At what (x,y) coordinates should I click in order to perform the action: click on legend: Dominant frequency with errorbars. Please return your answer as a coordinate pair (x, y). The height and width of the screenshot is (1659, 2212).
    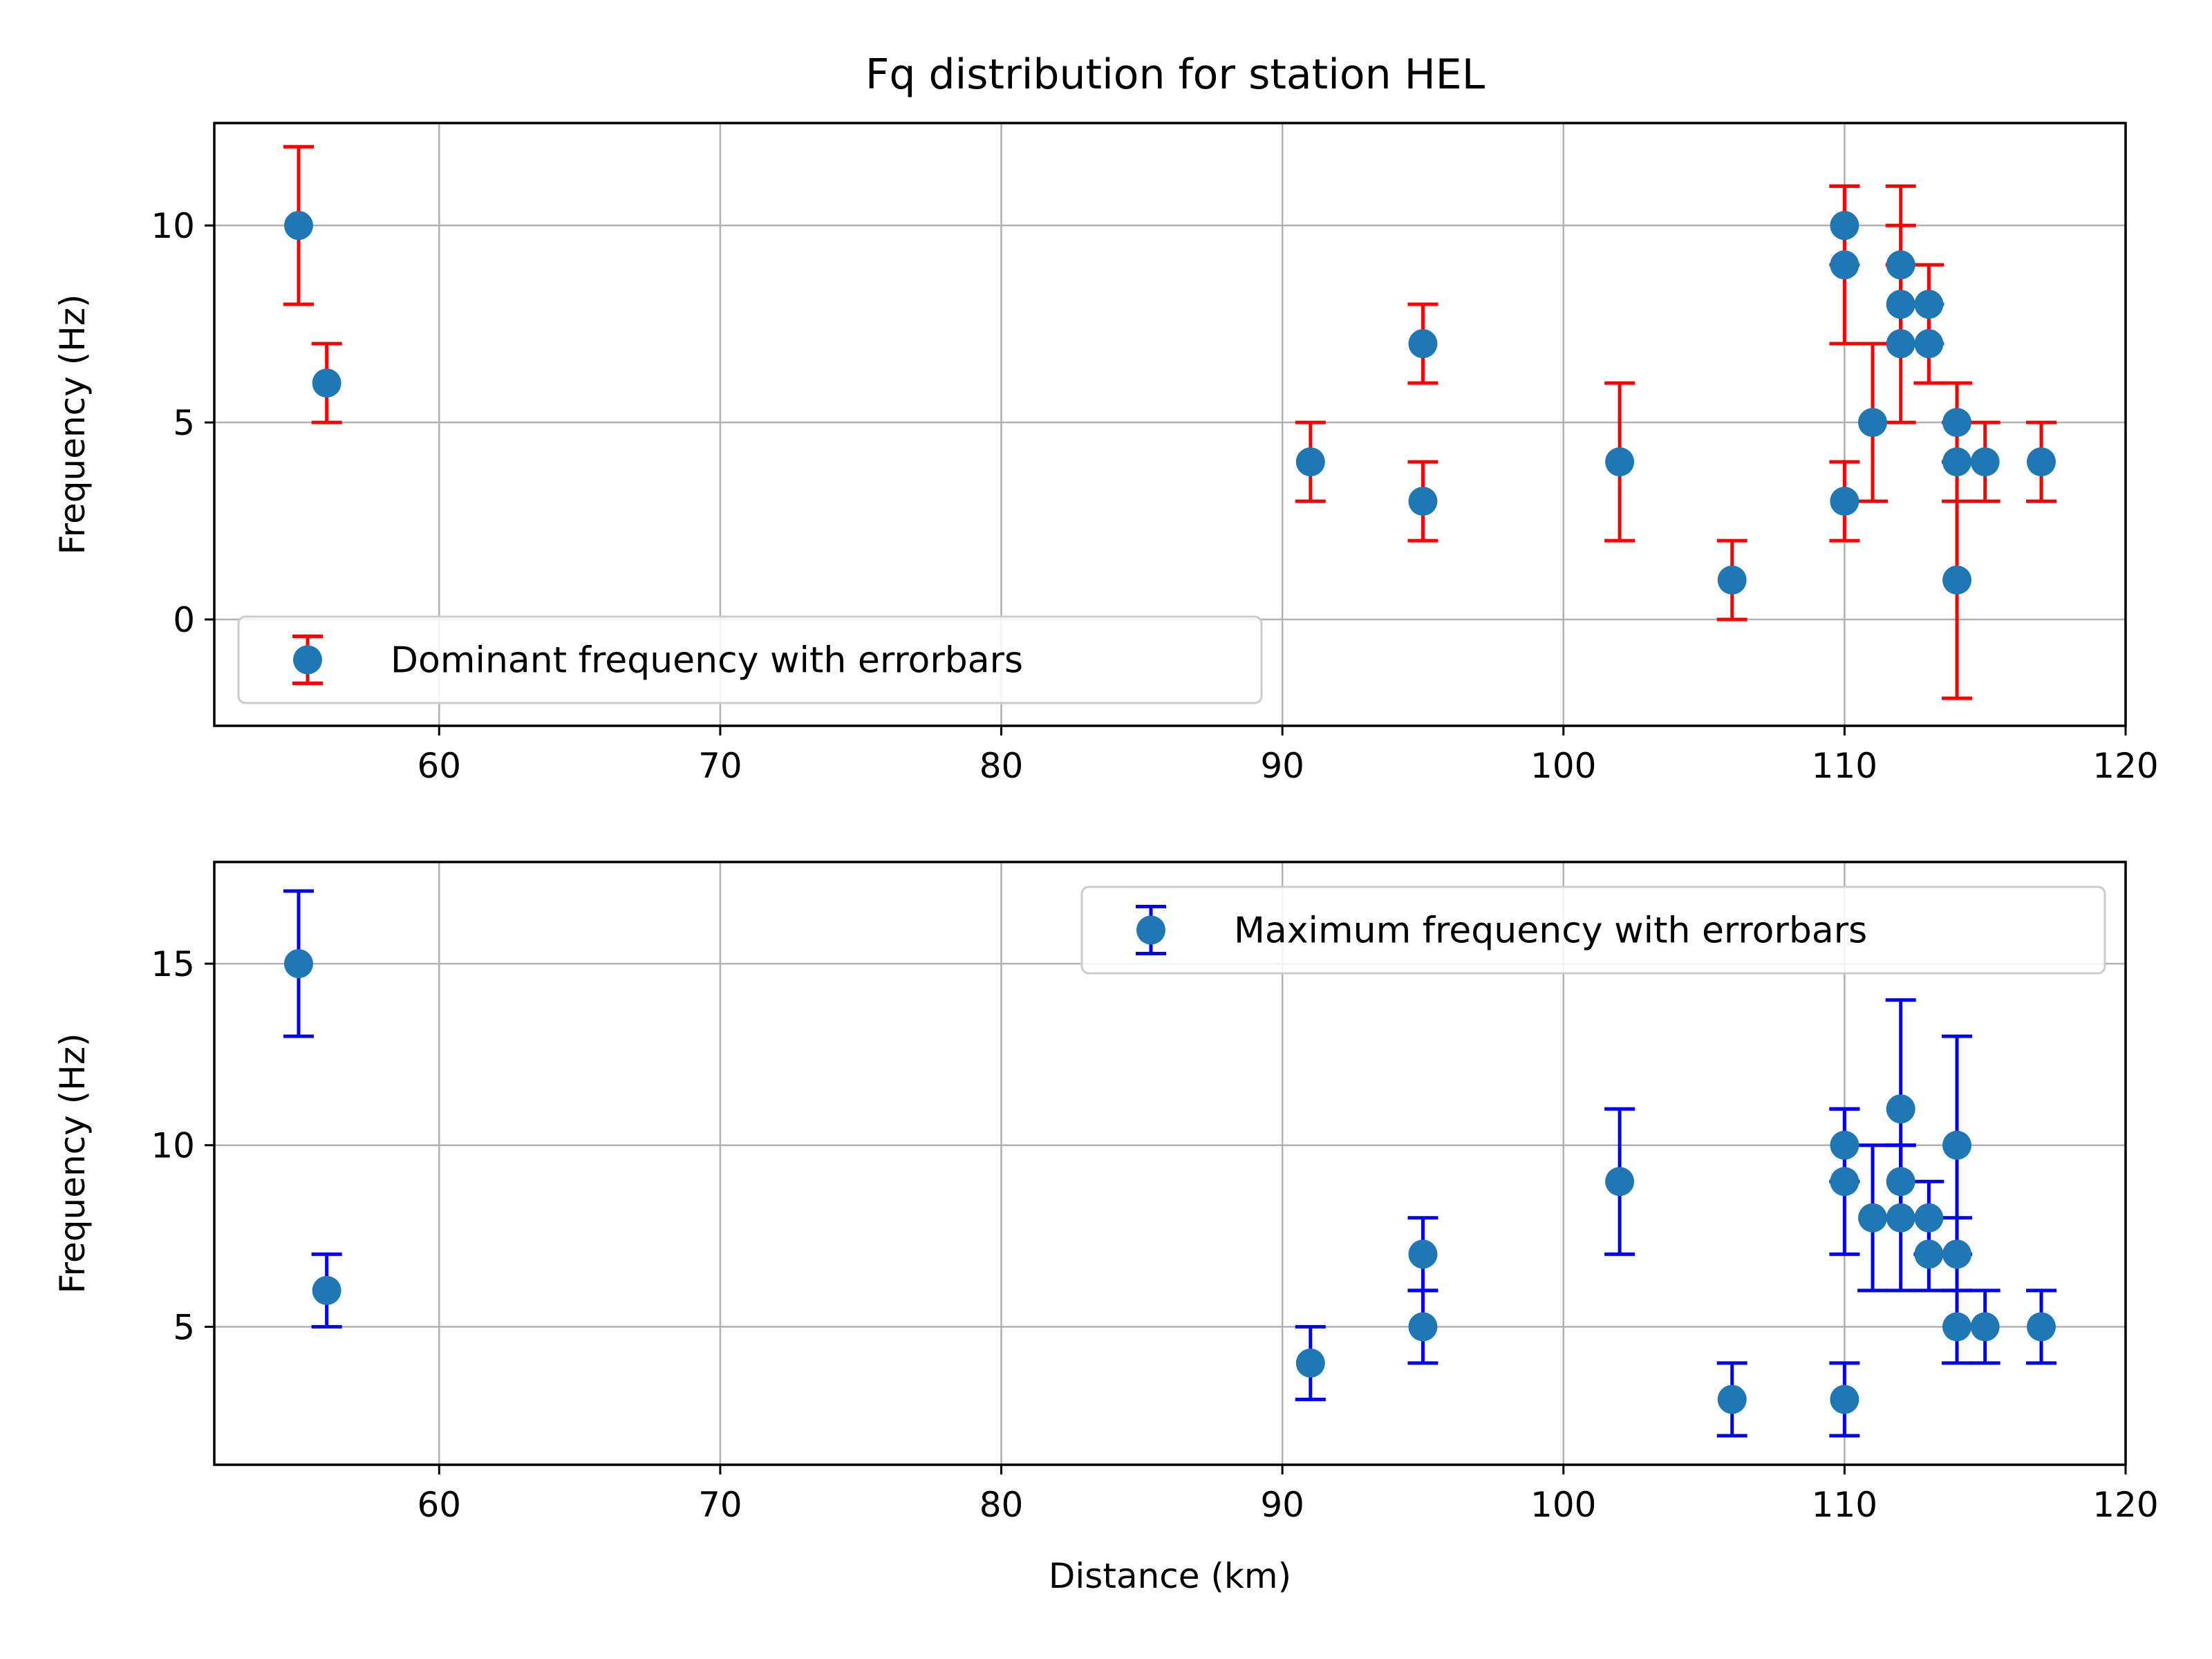
    Looking at the image, I should click on (750, 659).